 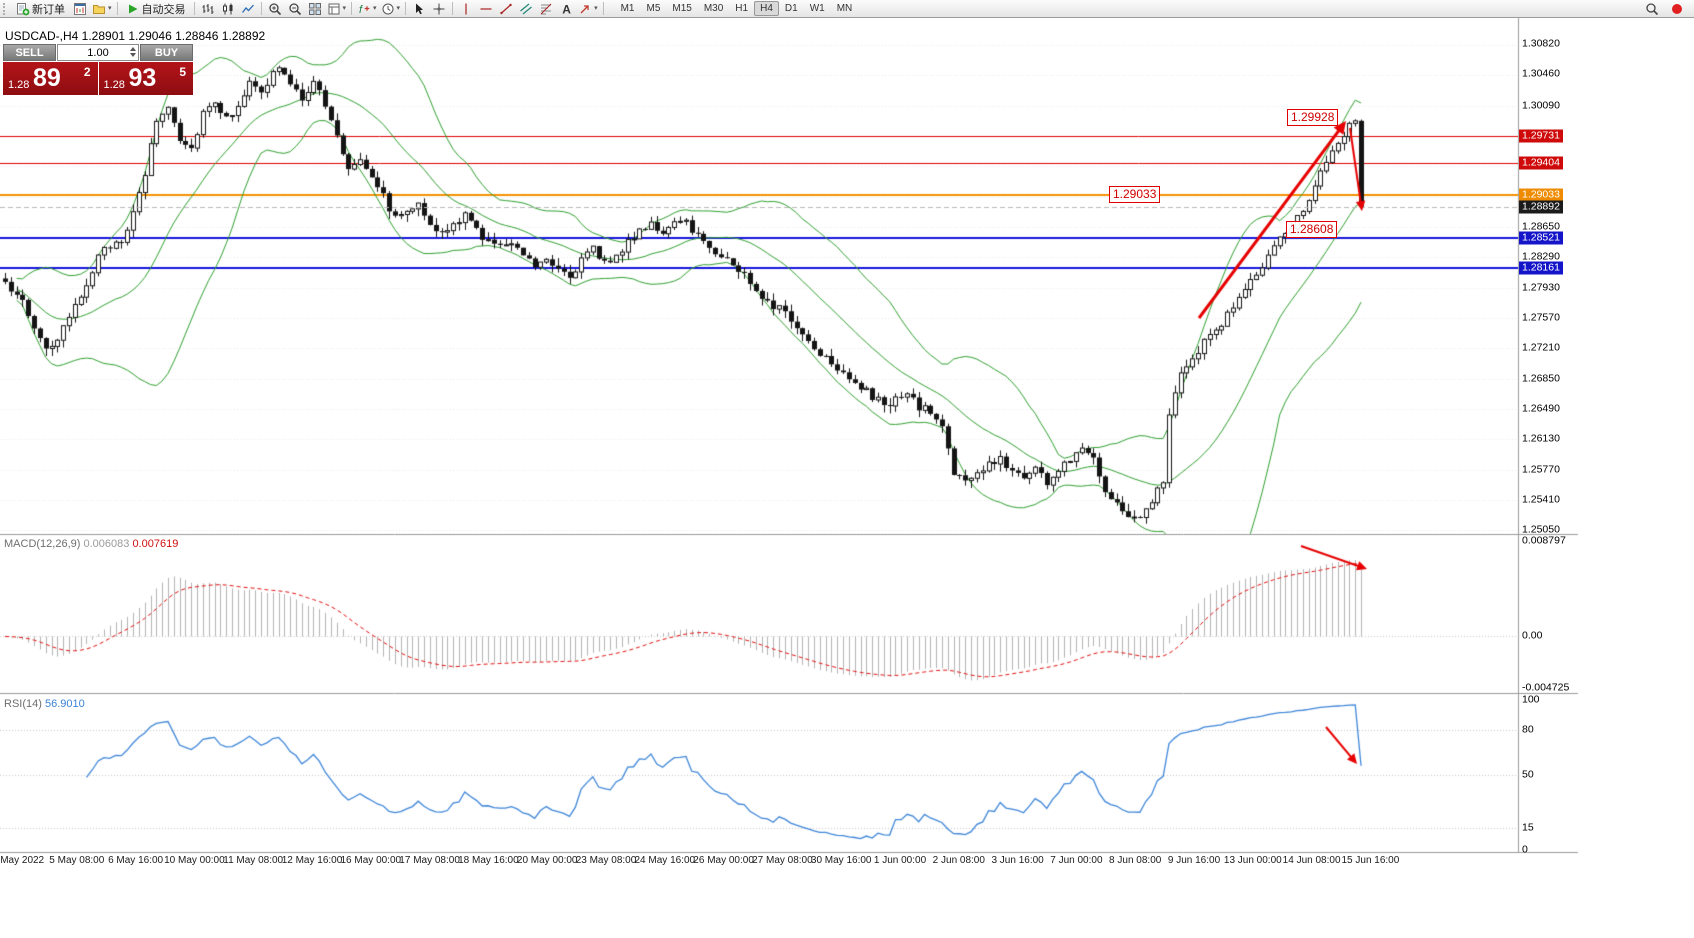 What do you see at coordinates (547, 860) in the screenshot?
I see `time-axis-label: 20 May 00:00` at bounding box center [547, 860].